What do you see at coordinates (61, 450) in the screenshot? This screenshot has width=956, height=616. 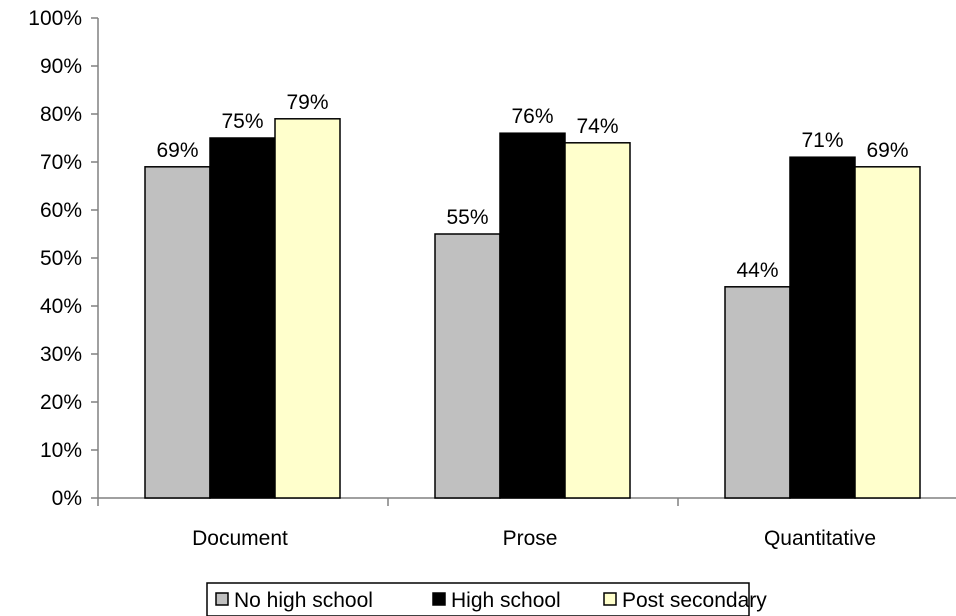 I see `y-tick-label: 10%` at bounding box center [61, 450].